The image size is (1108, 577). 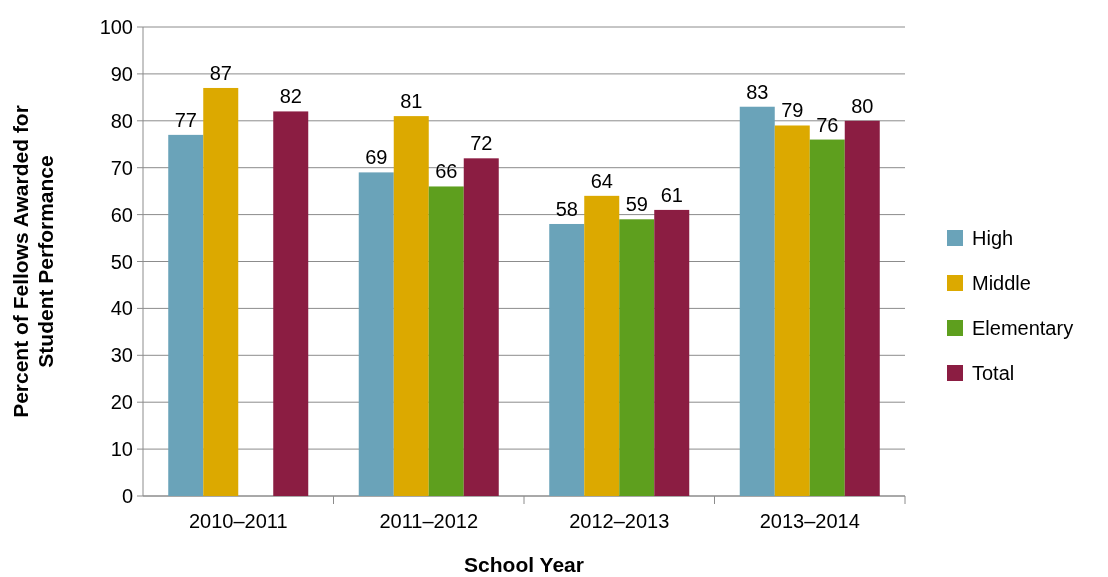 What do you see at coordinates (809, 521) in the screenshot?
I see `x-tick-label: 2013–2014` at bounding box center [809, 521].